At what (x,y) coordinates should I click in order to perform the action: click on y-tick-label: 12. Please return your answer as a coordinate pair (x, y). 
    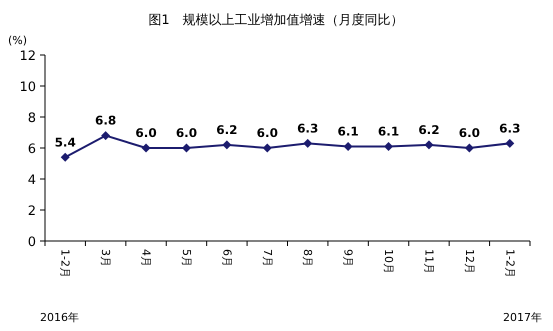
    Looking at the image, I should click on (27, 56).